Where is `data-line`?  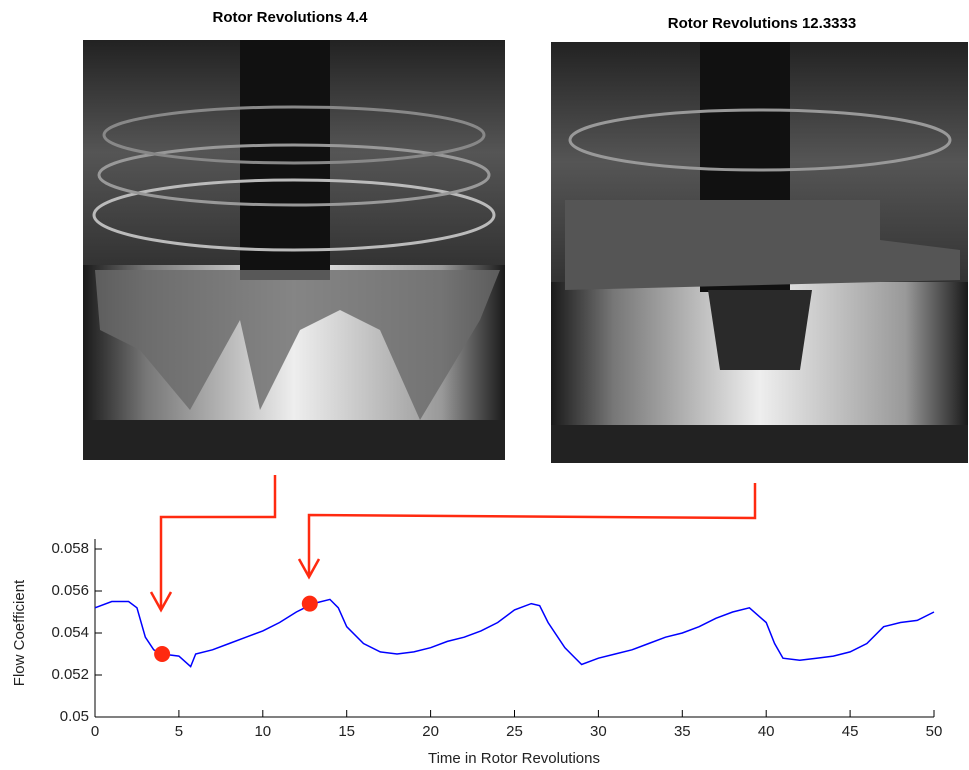 data-line is located at coordinates (514, 633).